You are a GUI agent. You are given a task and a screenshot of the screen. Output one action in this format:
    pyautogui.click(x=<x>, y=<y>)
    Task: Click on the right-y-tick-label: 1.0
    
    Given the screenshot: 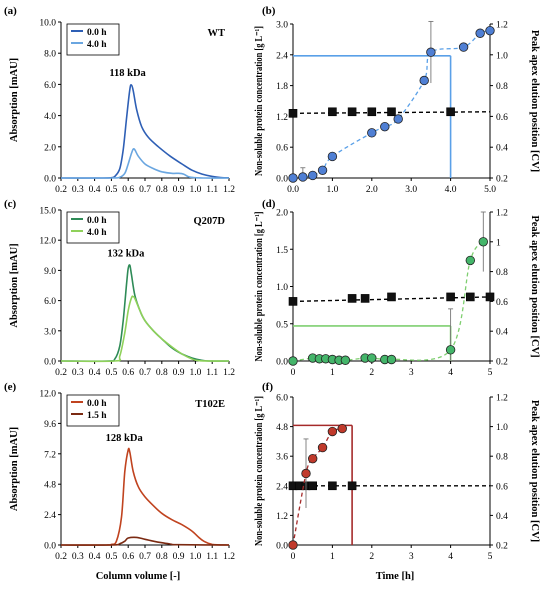 What is the action you would take?
    pyautogui.click(x=502, y=428)
    